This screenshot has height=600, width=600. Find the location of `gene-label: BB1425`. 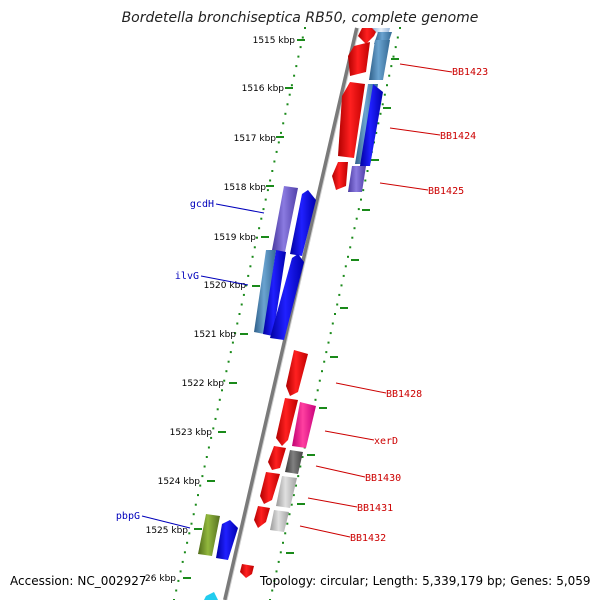

gene-label: BB1425 is located at coordinates (446, 191).